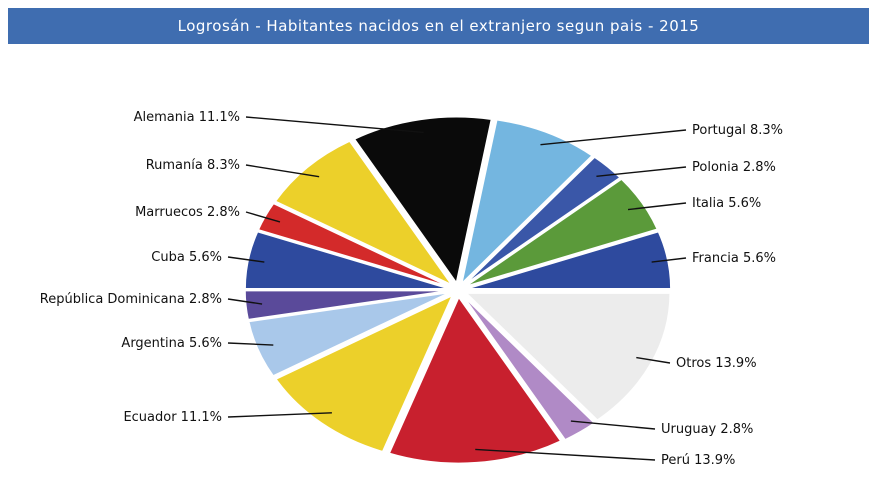  Describe the element at coordinates (698, 460) in the screenshot. I see `slice-label: Perú 13.9%` at that location.